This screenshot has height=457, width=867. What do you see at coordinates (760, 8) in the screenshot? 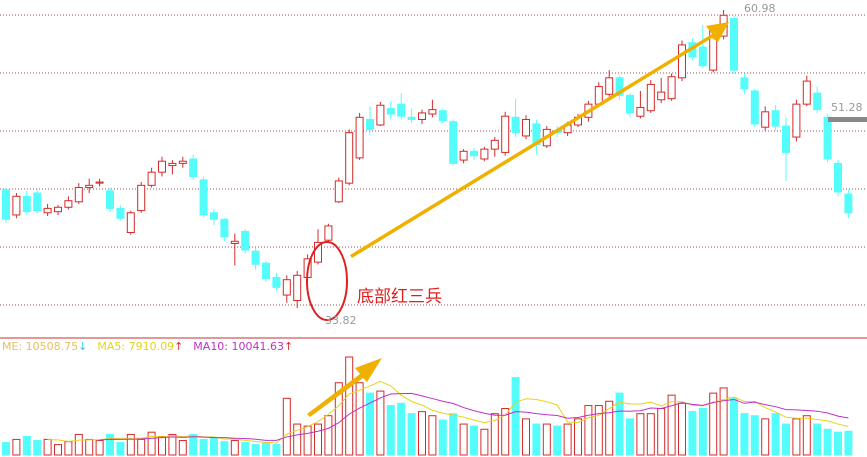
I see `high-label: 60.98` at bounding box center [760, 8].